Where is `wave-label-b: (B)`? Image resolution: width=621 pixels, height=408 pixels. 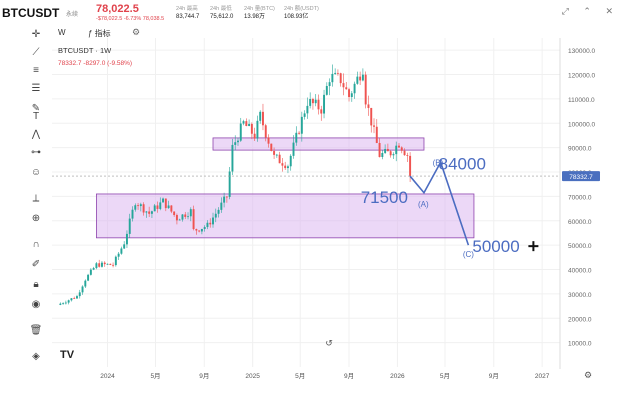 wave-label-b: (B) is located at coordinates (438, 162).